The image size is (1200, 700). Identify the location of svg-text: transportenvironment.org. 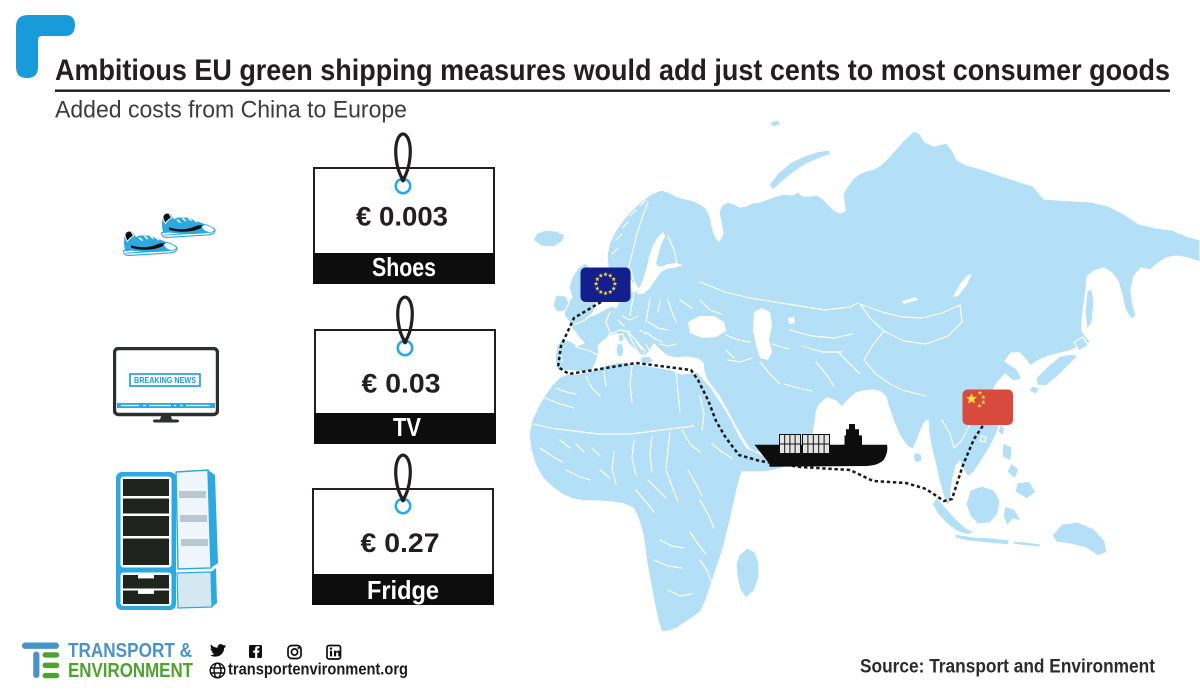
(318, 669).